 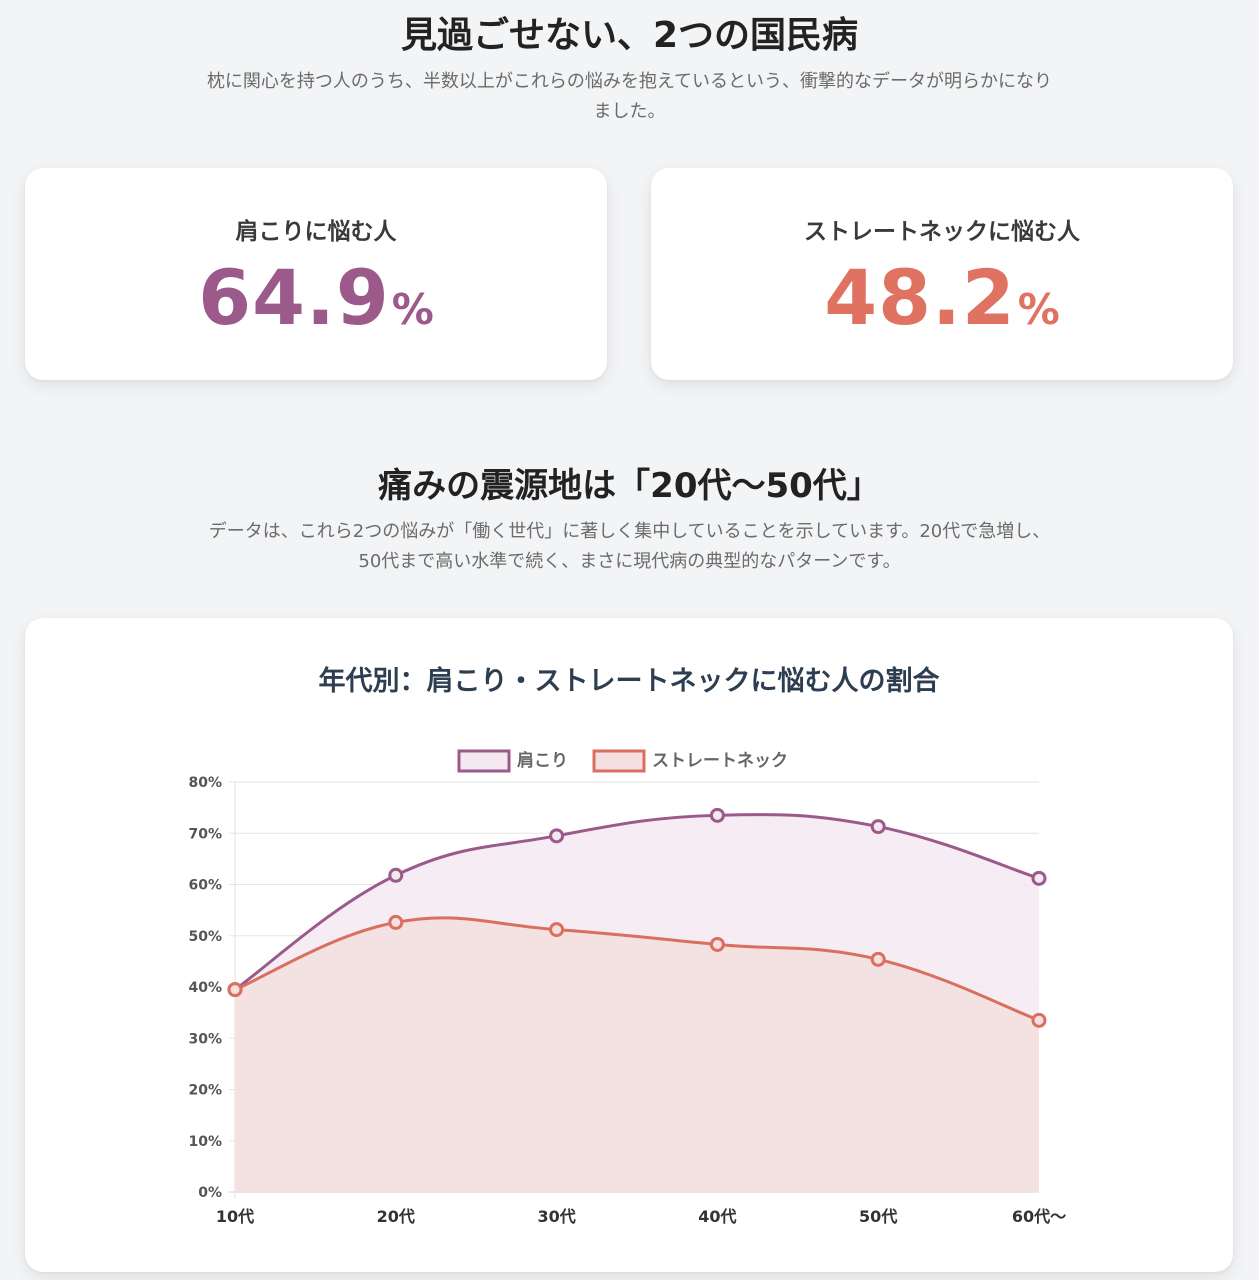 What do you see at coordinates (629, 486) in the screenshot?
I see `section2-title: 痛みの震源地は「20代〜50代」` at bounding box center [629, 486].